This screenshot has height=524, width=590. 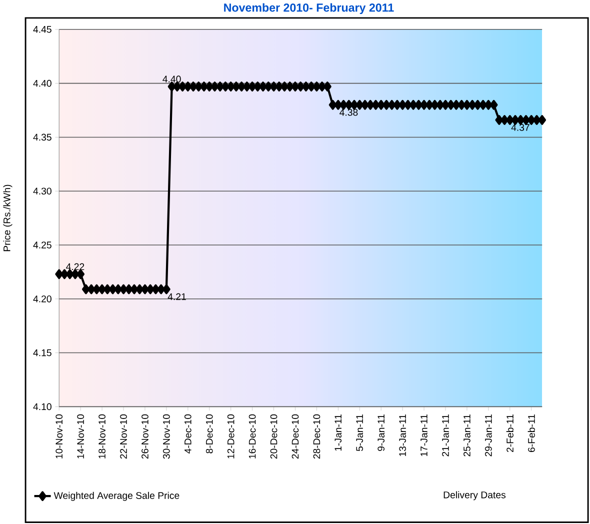 I want to click on x-tick-label: 5-Jan-11, so click(x=359, y=432).